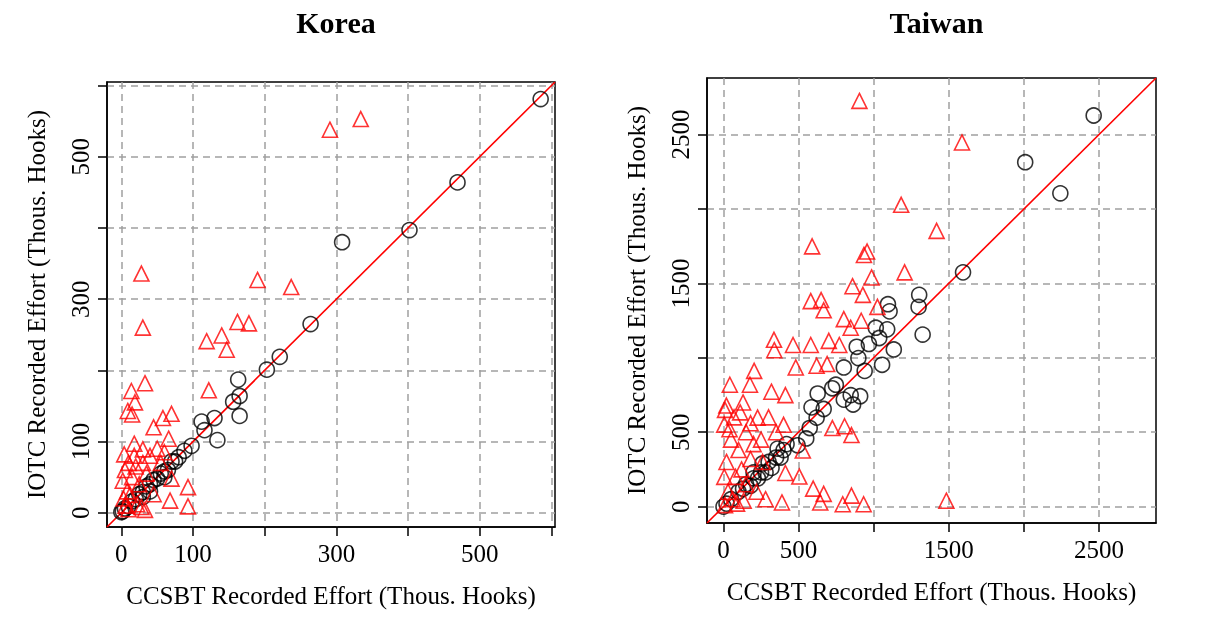 The height and width of the screenshot is (632, 1207). What do you see at coordinates (80, 441) in the screenshot?
I see `y-tick-label: 100` at bounding box center [80, 441].